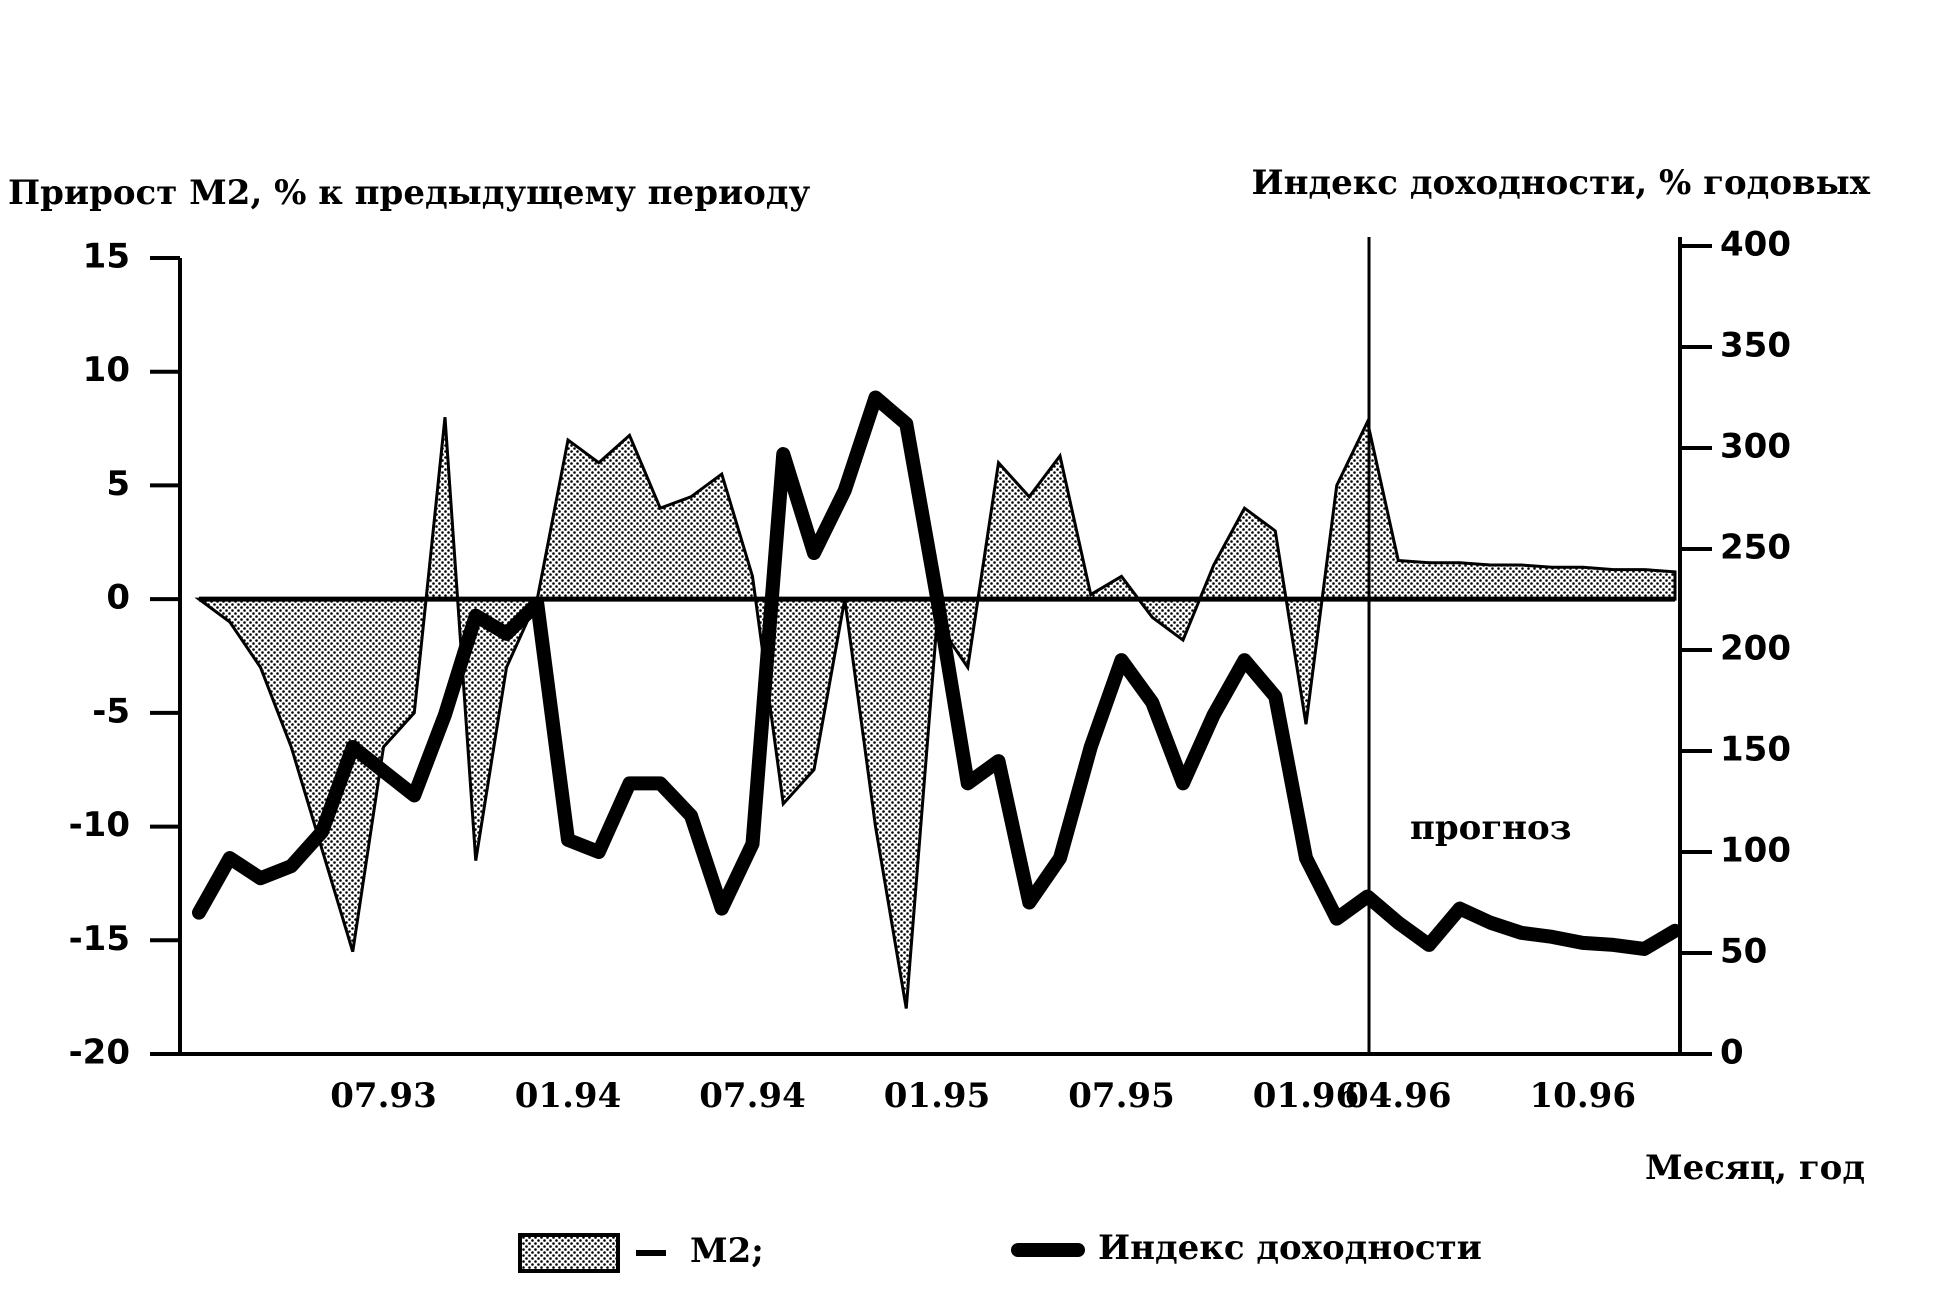  What do you see at coordinates (111, 711) in the screenshot?
I see `y-tick-label: -5` at bounding box center [111, 711].